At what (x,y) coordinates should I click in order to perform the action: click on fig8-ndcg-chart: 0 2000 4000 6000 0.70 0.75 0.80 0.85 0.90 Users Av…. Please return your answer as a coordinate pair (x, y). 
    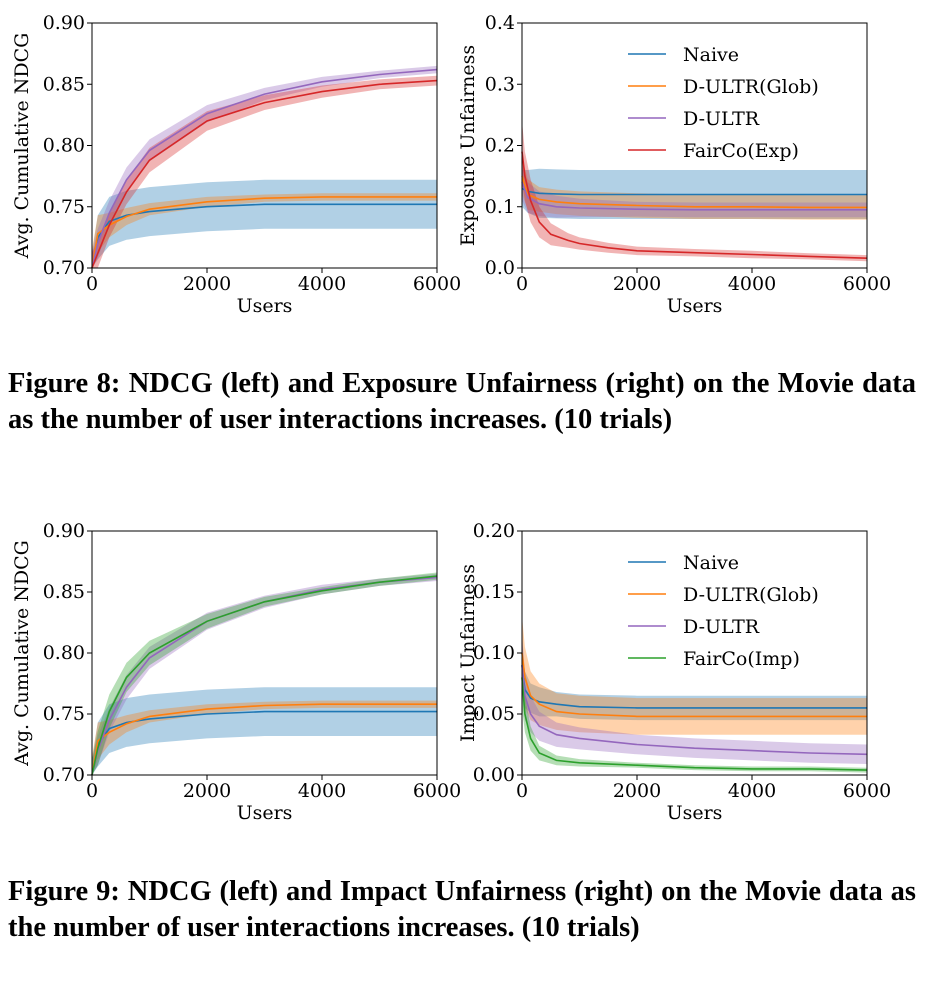
    Looking at the image, I should click on (236, 164).